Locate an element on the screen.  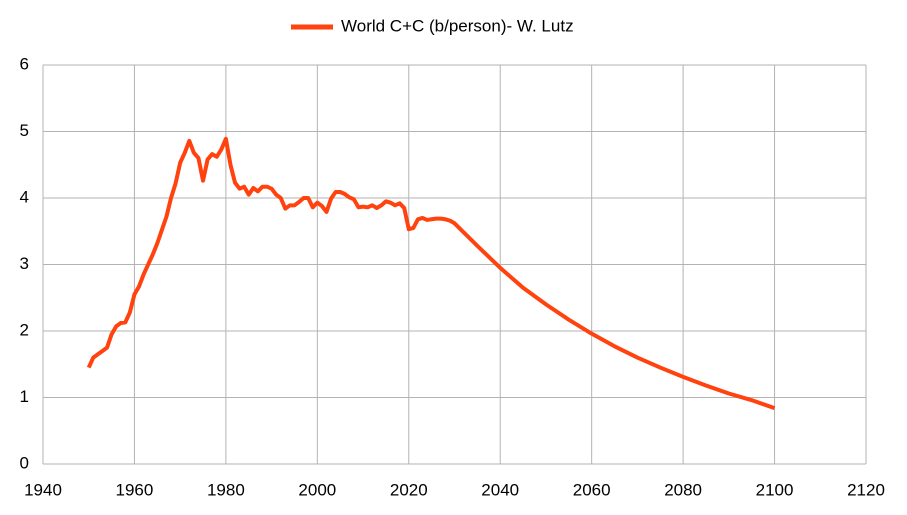
x-tick-label: 2020 is located at coordinates (409, 489).